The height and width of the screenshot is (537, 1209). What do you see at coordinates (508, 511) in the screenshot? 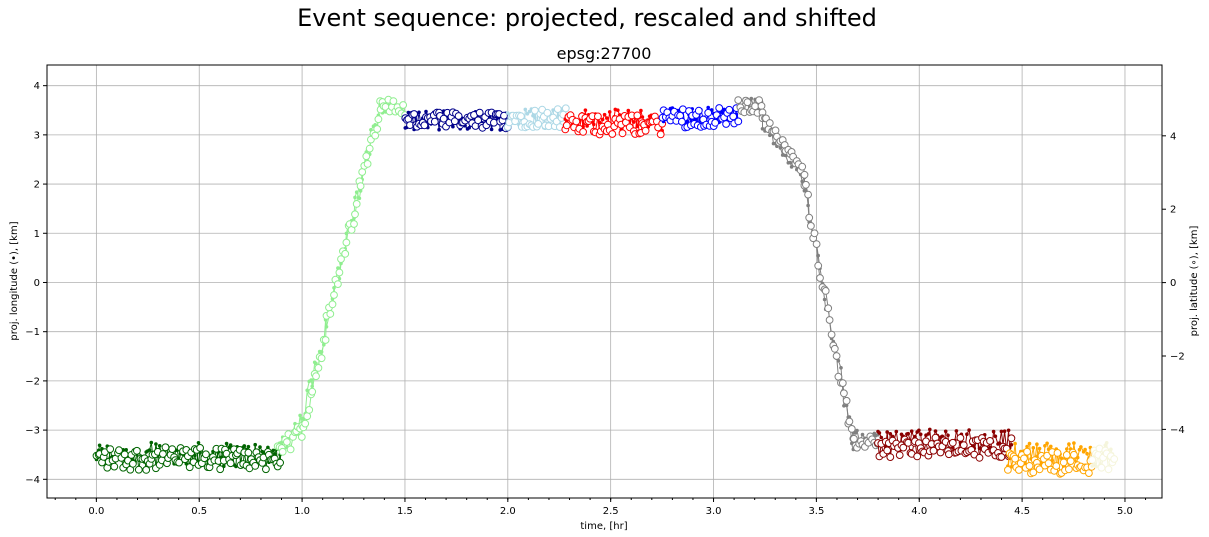
I see `x-tick-label: 2.0` at bounding box center [508, 511].